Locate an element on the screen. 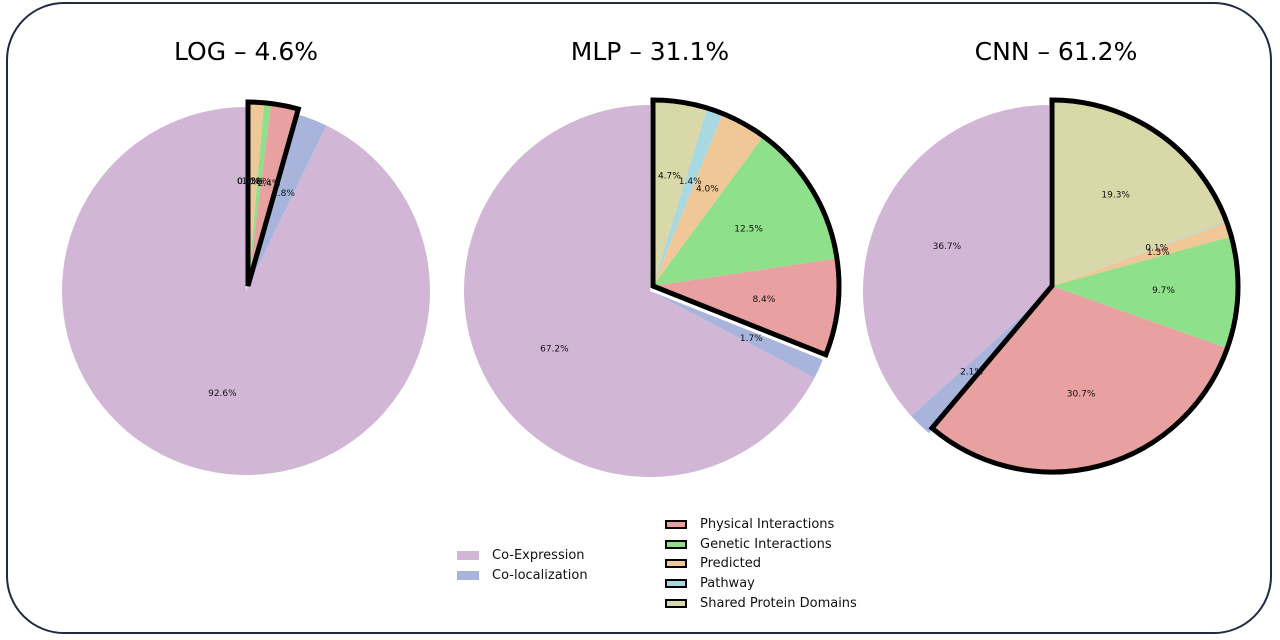 Image resolution: width=1280 pixels, height=640 pixels. legend-label: Shared Protein Domains is located at coordinates (778, 603).